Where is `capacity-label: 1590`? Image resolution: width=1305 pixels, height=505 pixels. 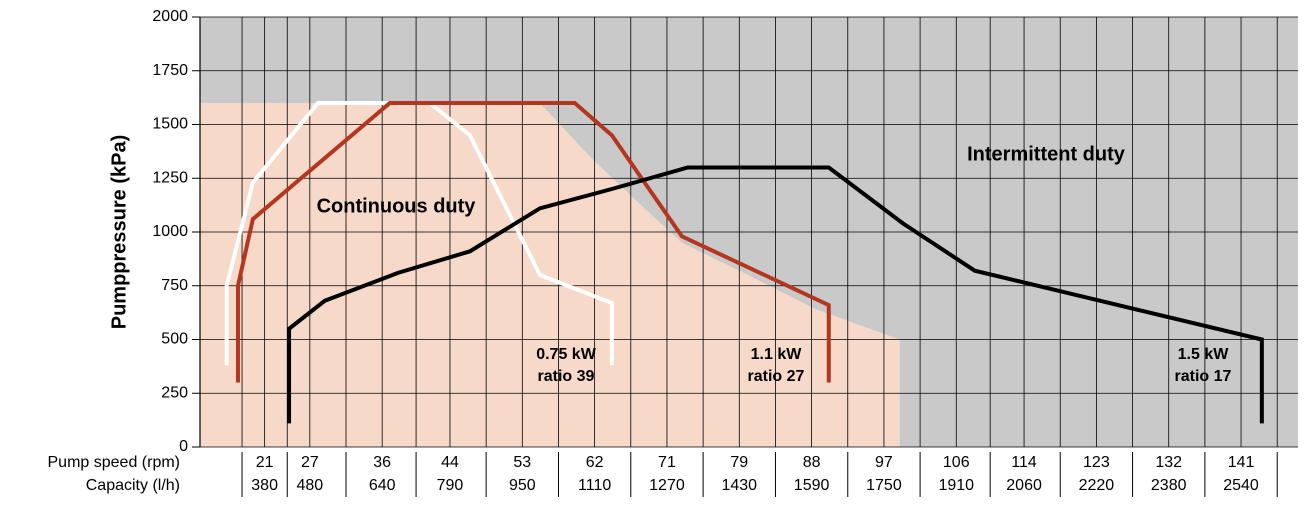
capacity-label: 1590 is located at coordinates (812, 485).